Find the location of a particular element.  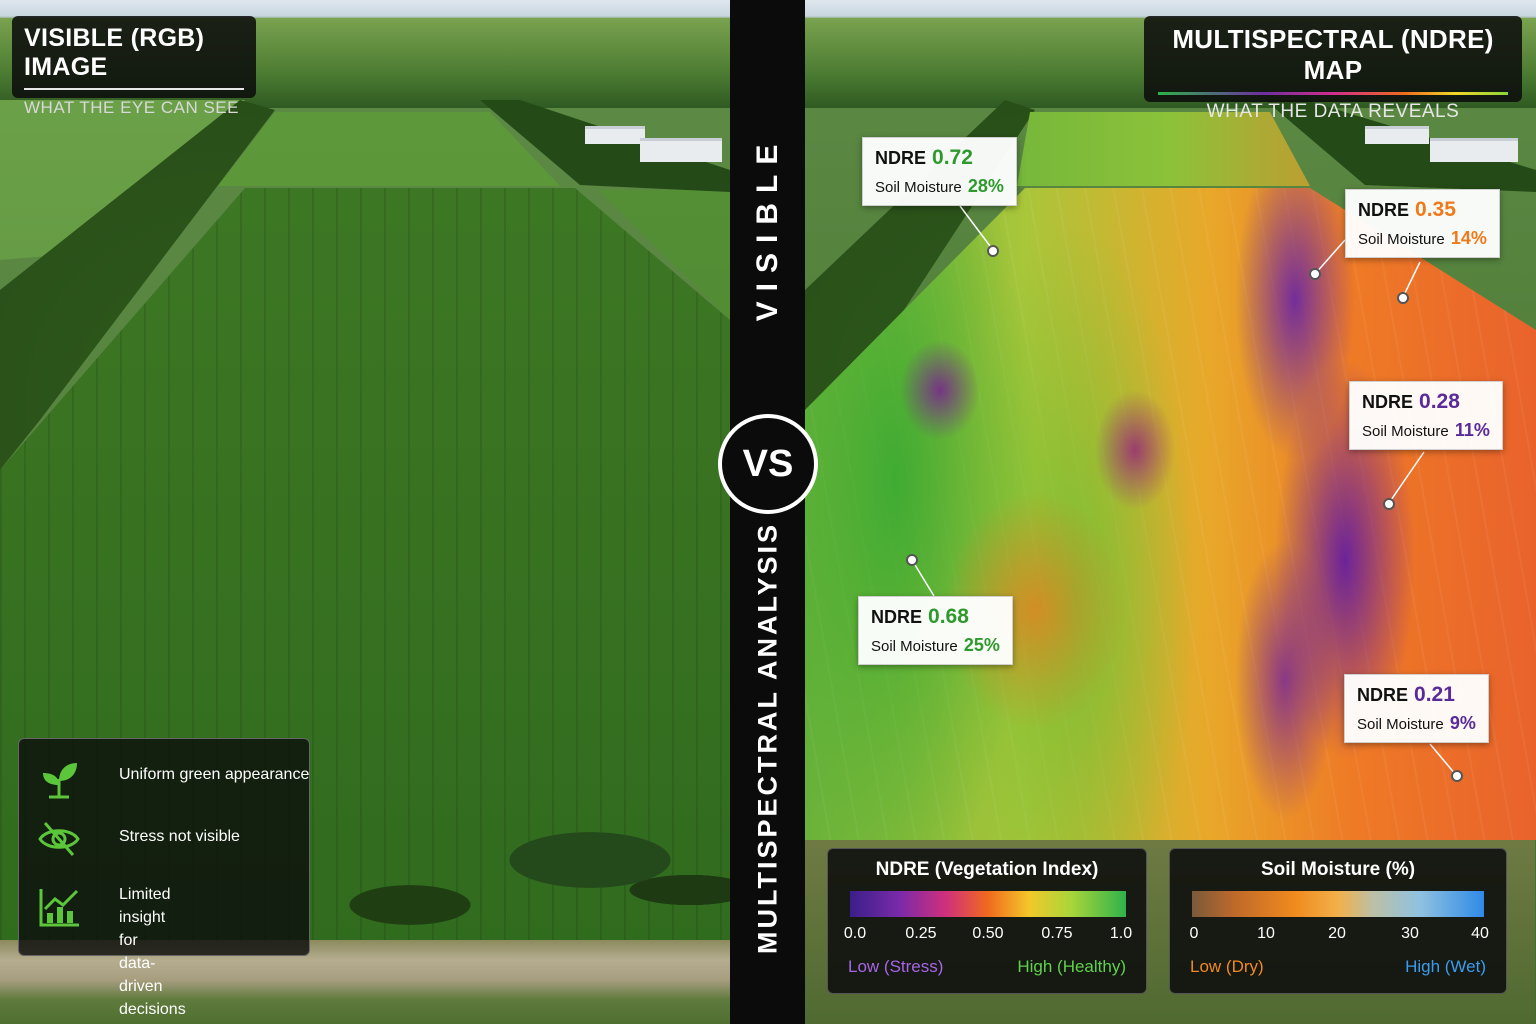

ndre-tick: 0.75 is located at coordinates (1057, 933).